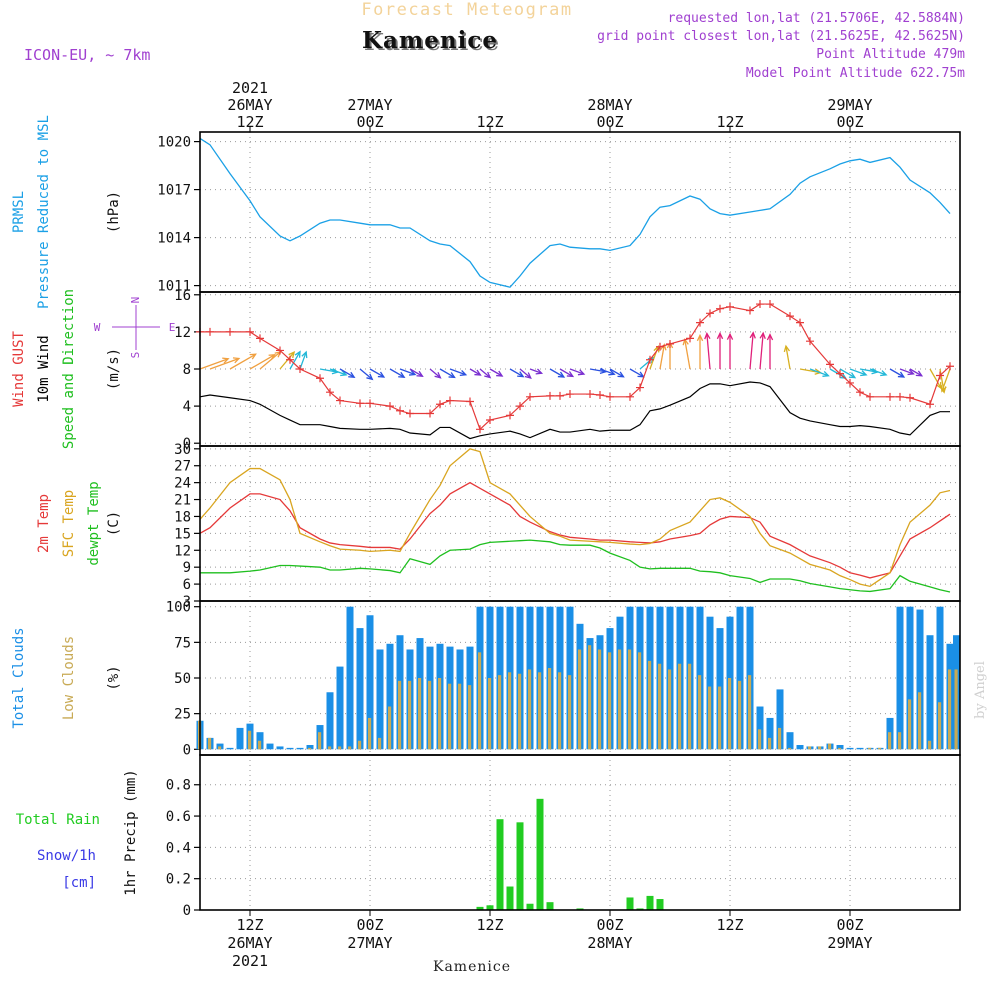  Describe the element at coordinates (575, 530) in the screenshot. I see `series-2m-temp` at that location.